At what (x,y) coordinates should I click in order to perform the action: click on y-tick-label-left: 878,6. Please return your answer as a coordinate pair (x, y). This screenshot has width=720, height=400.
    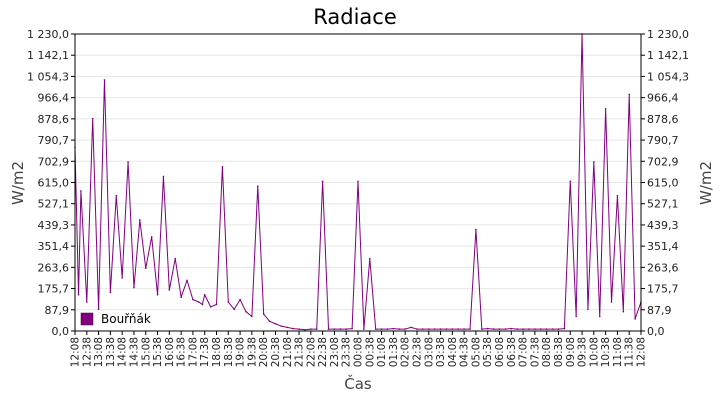
    Looking at the image, I should click on (54, 119).